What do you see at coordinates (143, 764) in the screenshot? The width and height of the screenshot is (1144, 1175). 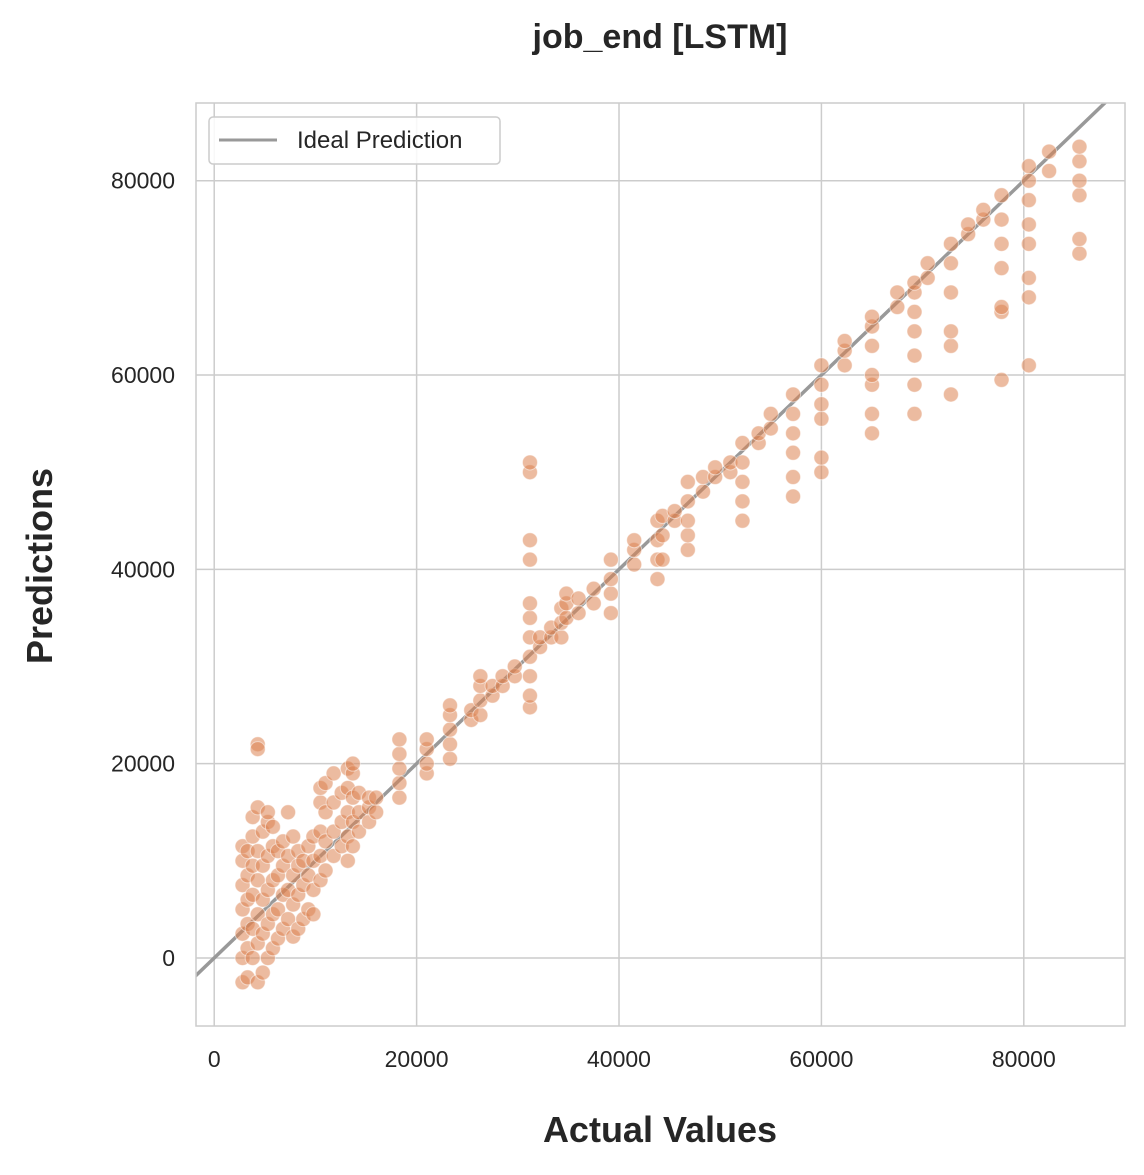 I see `y-tick-label: 20000` at bounding box center [143, 764].